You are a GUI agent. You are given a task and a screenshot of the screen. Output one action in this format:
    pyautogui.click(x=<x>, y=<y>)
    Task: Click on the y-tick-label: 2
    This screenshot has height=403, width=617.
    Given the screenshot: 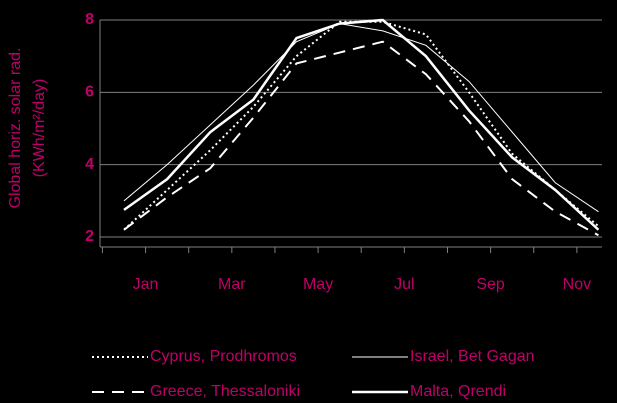 What is the action you would take?
    pyautogui.click(x=89, y=236)
    